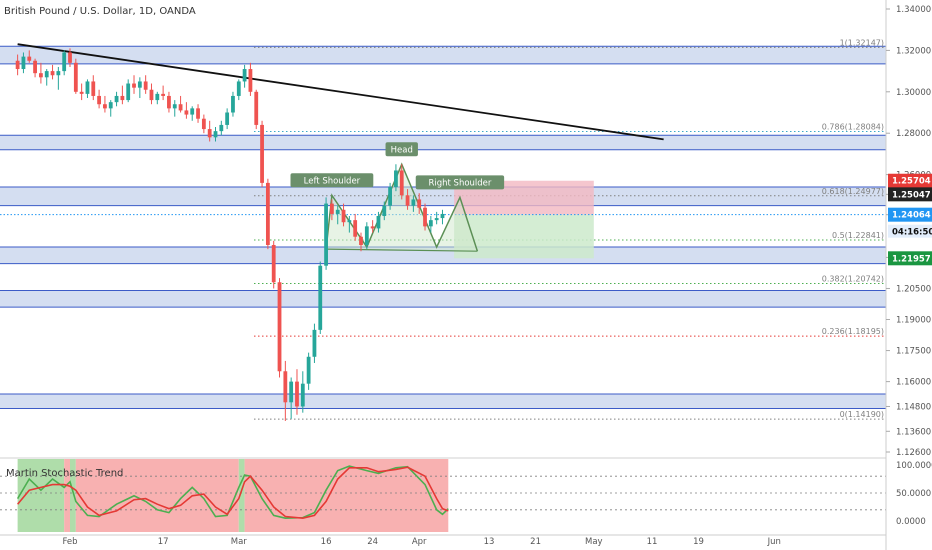 Image resolution: width=932 pixels, height=550 pixels. What do you see at coordinates (913, 383) in the screenshot?
I see `price-tick-label-11: 1.16000` at bounding box center [913, 383].